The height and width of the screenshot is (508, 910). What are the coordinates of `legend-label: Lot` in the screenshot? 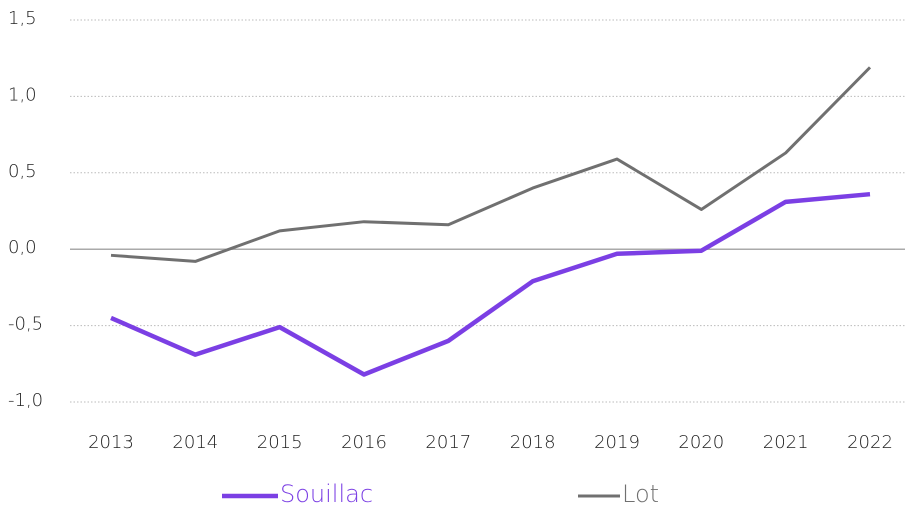 It's located at (640, 494).